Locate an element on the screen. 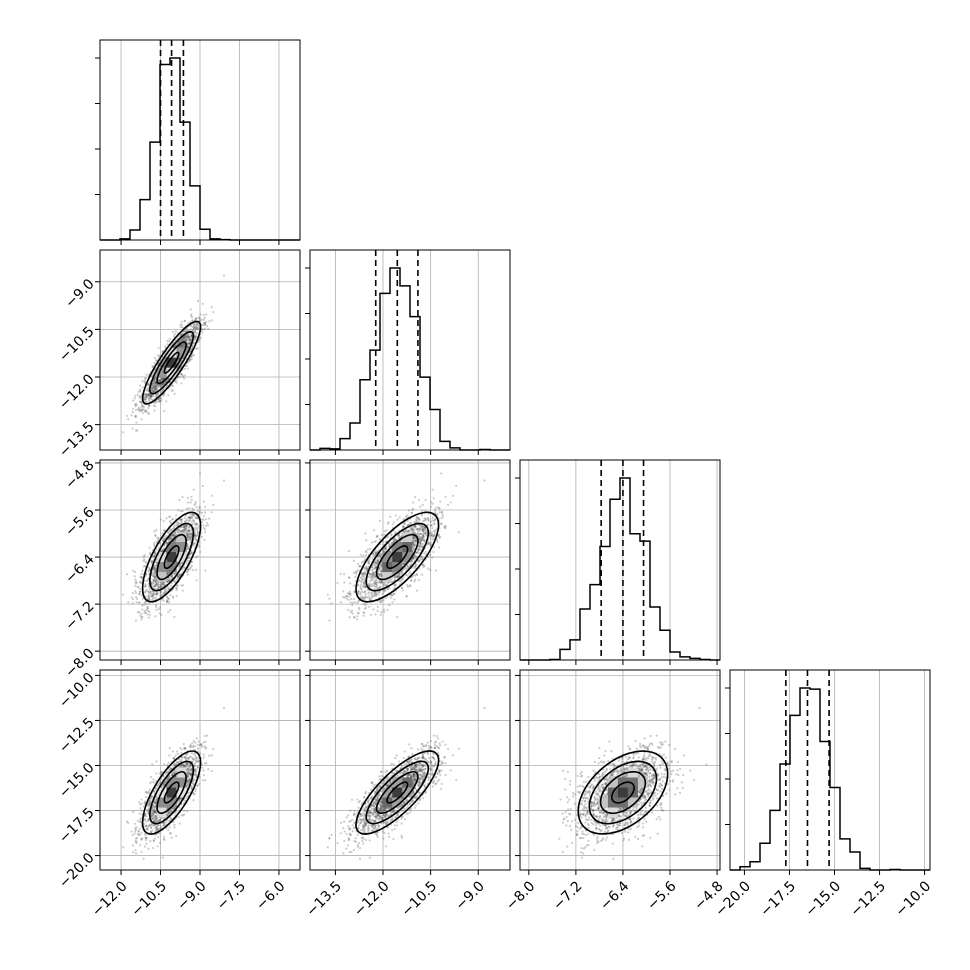 Image resolution: width=970 pixels, height=970 pixels. x-tick-label: −6.4 is located at coordinates (614, 895).